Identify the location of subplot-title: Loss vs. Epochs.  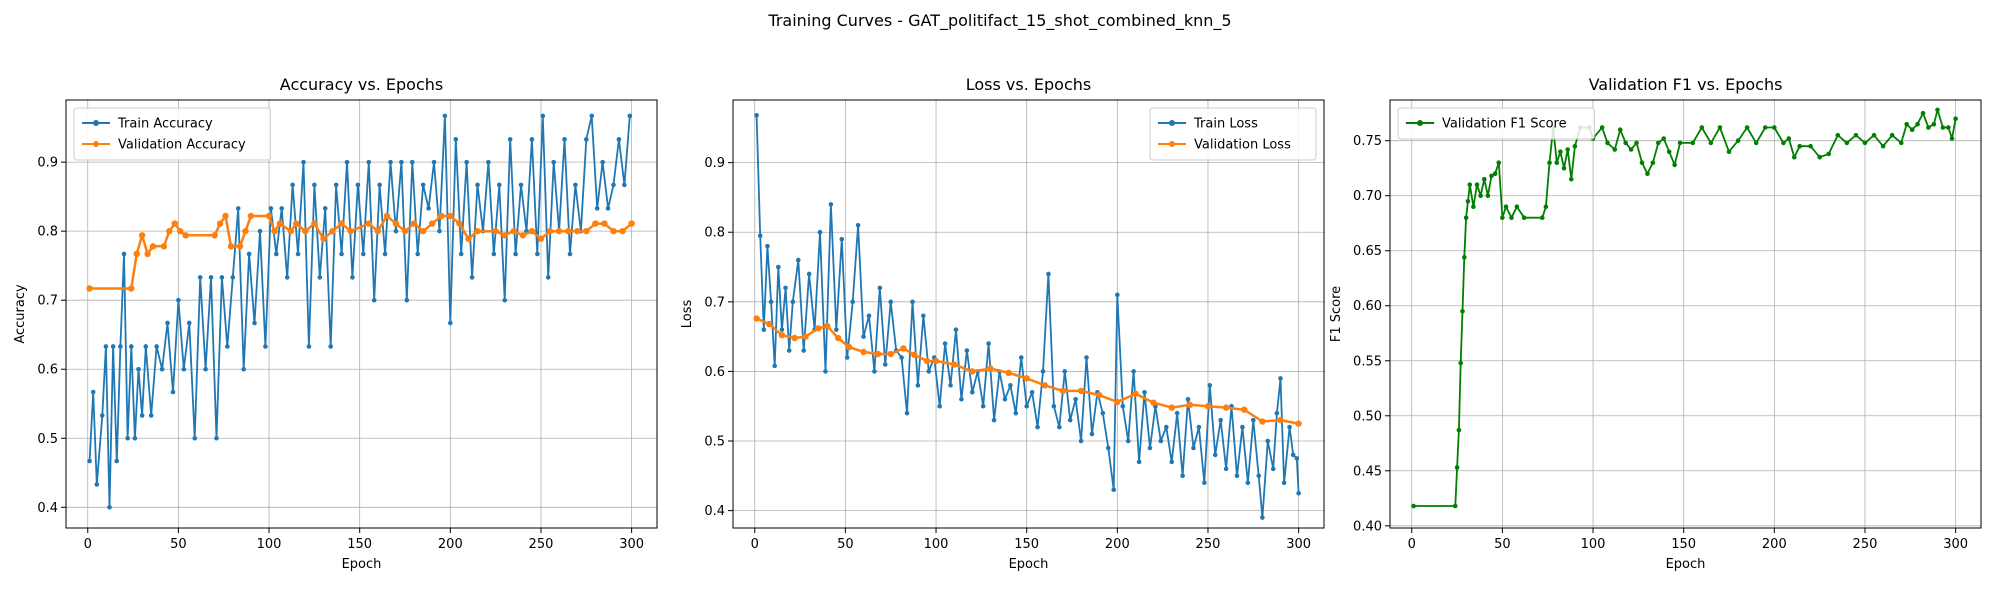
(1028, 84).